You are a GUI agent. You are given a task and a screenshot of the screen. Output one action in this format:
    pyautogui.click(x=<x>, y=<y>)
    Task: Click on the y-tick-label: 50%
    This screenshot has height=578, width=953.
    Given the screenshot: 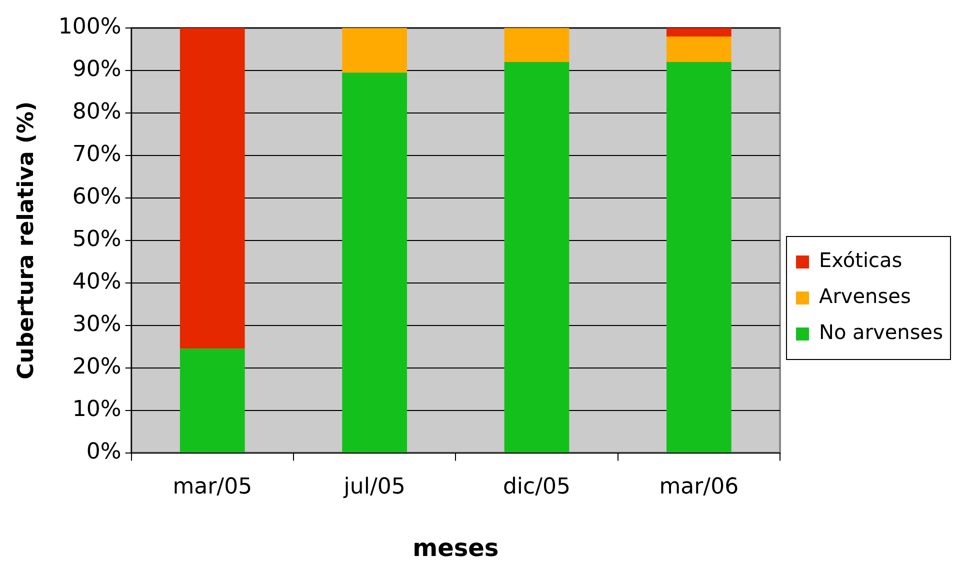 What is the action you would take?
    pyautogui.click(x=97, y=239)
    